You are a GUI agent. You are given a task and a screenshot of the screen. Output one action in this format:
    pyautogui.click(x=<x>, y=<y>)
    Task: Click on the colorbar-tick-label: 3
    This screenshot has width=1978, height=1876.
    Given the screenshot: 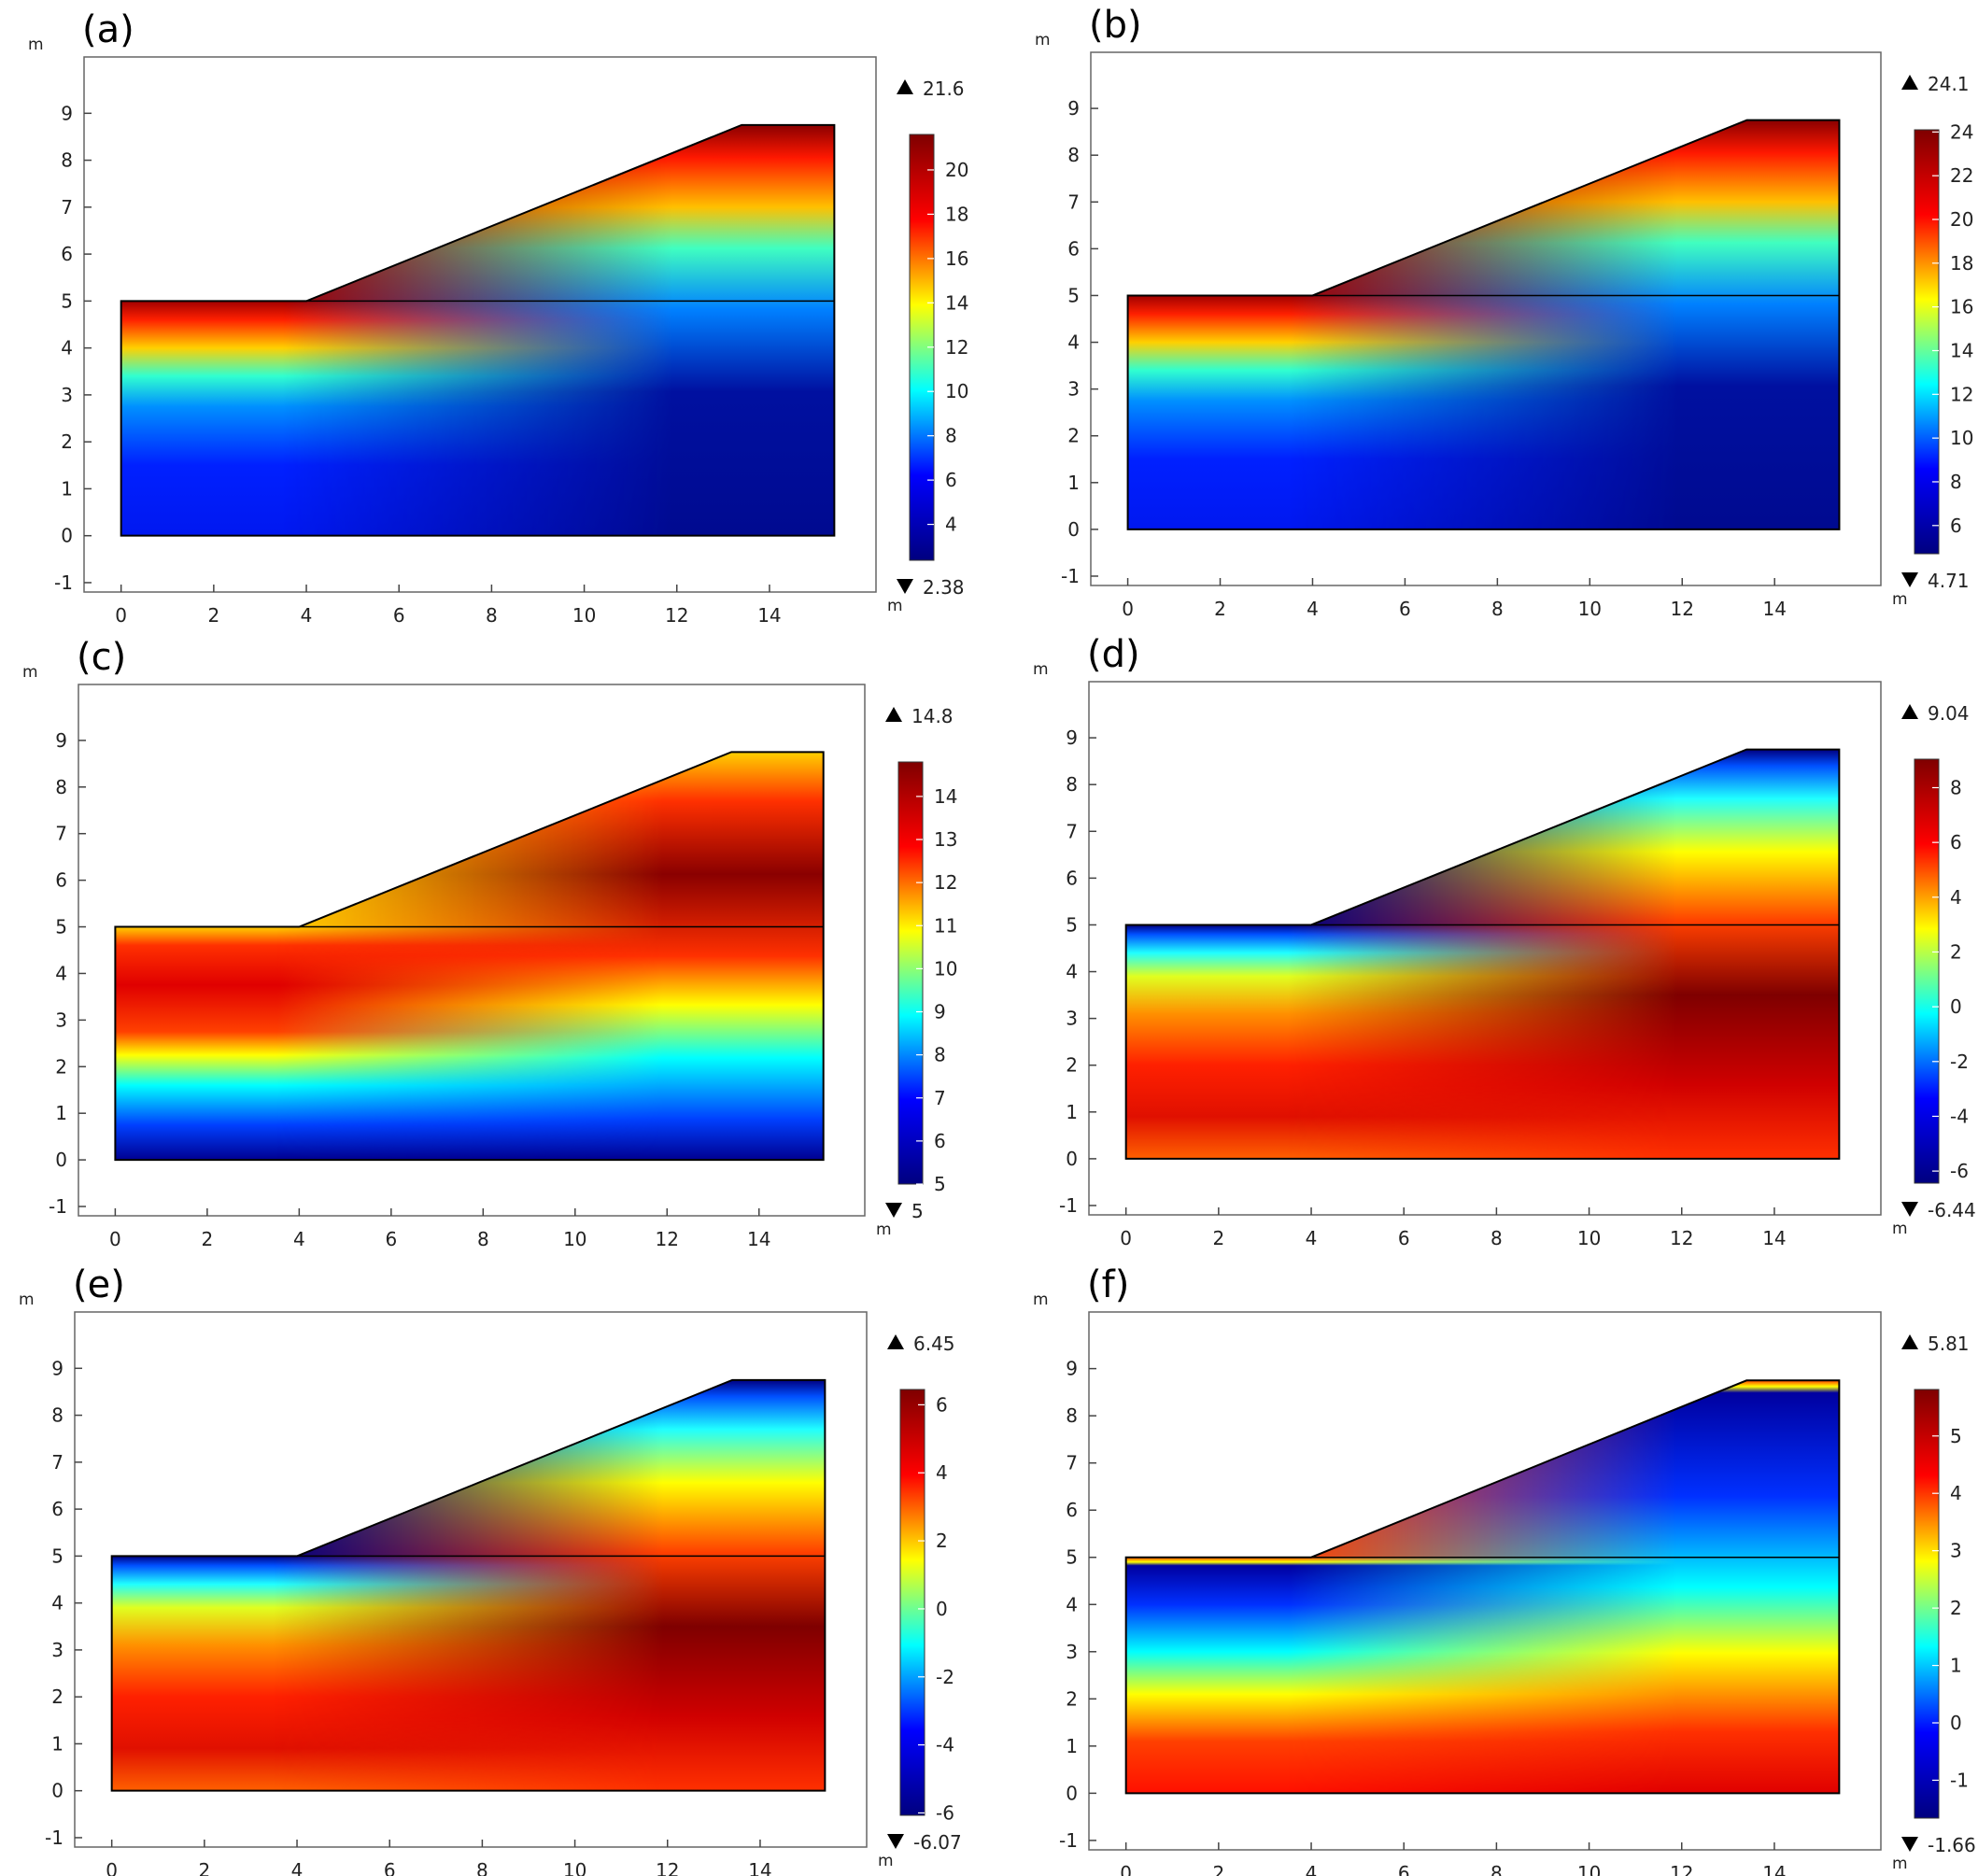 What is the action you would take?
    pyautogui.click(x=1956, y=1551)
    